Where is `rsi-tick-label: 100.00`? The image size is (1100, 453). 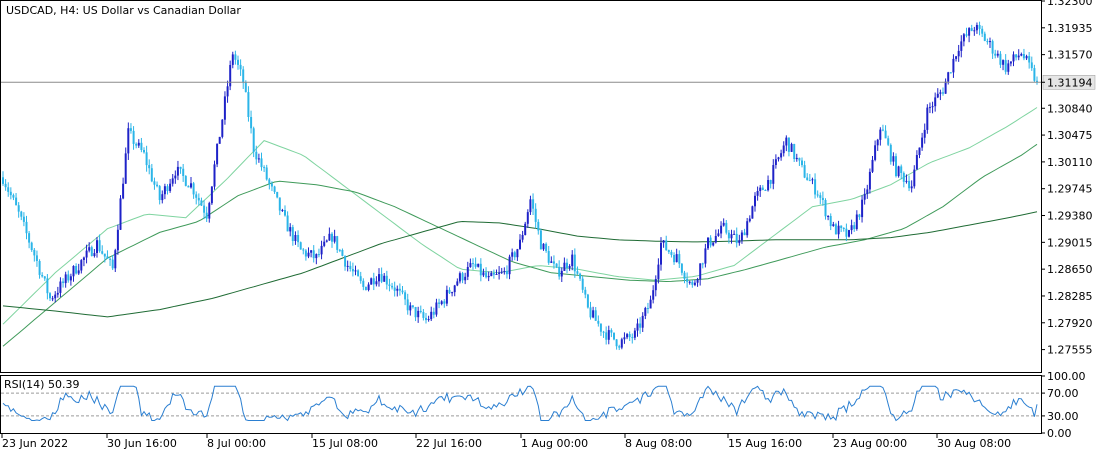 rsi-tick-label: 100.00 is located at coordinates (1066, 376).